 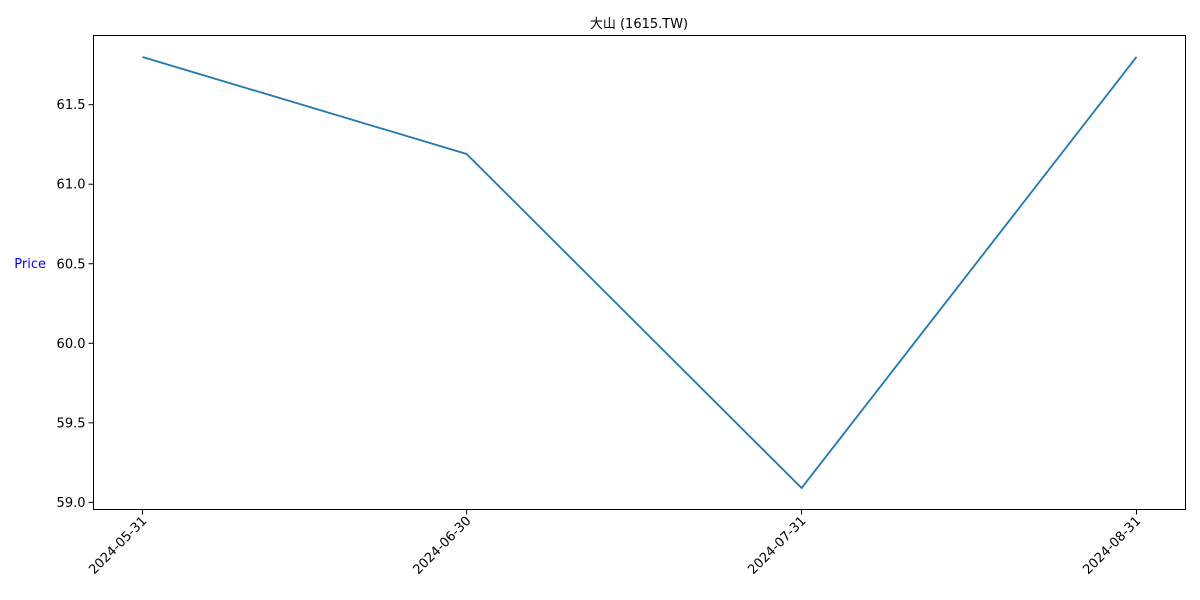 I want to click on y-axis-ticks: 59.0 59.5 60.0 60.5 61.0 61.5, so click(x=75, y=304).